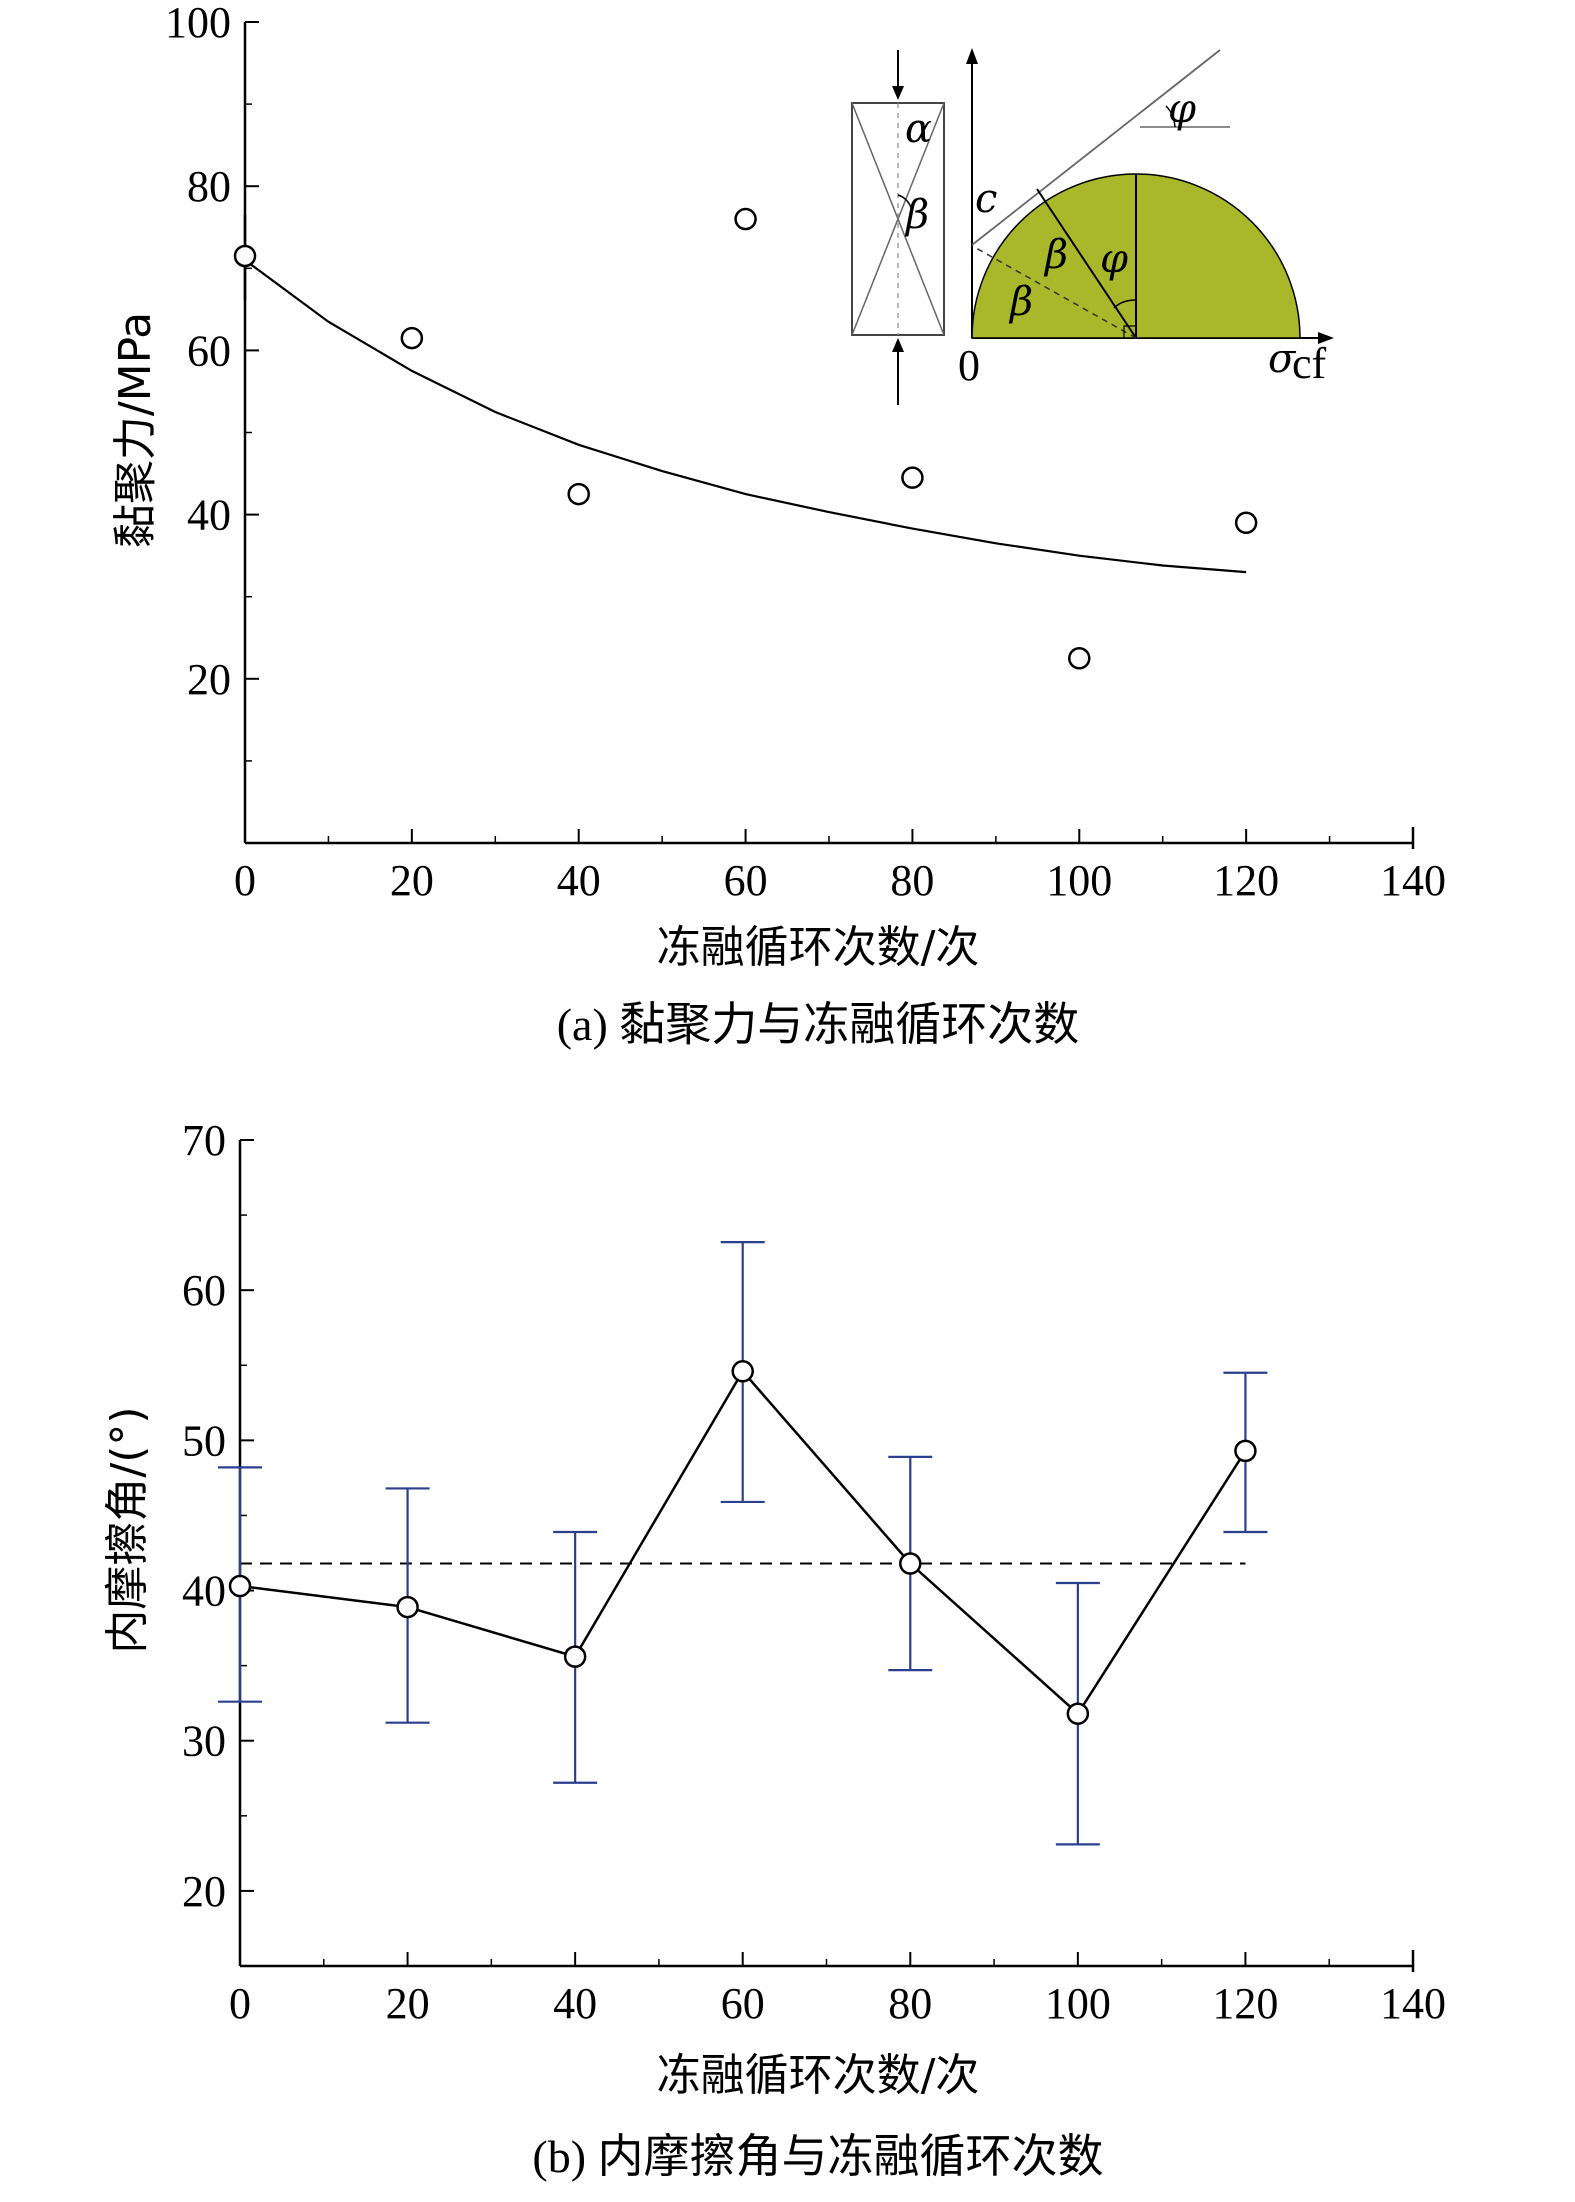 Image resolution: width=1575 pixels, height=2202 pixels. I want to click on alpha-label: α, so click(918, 129).